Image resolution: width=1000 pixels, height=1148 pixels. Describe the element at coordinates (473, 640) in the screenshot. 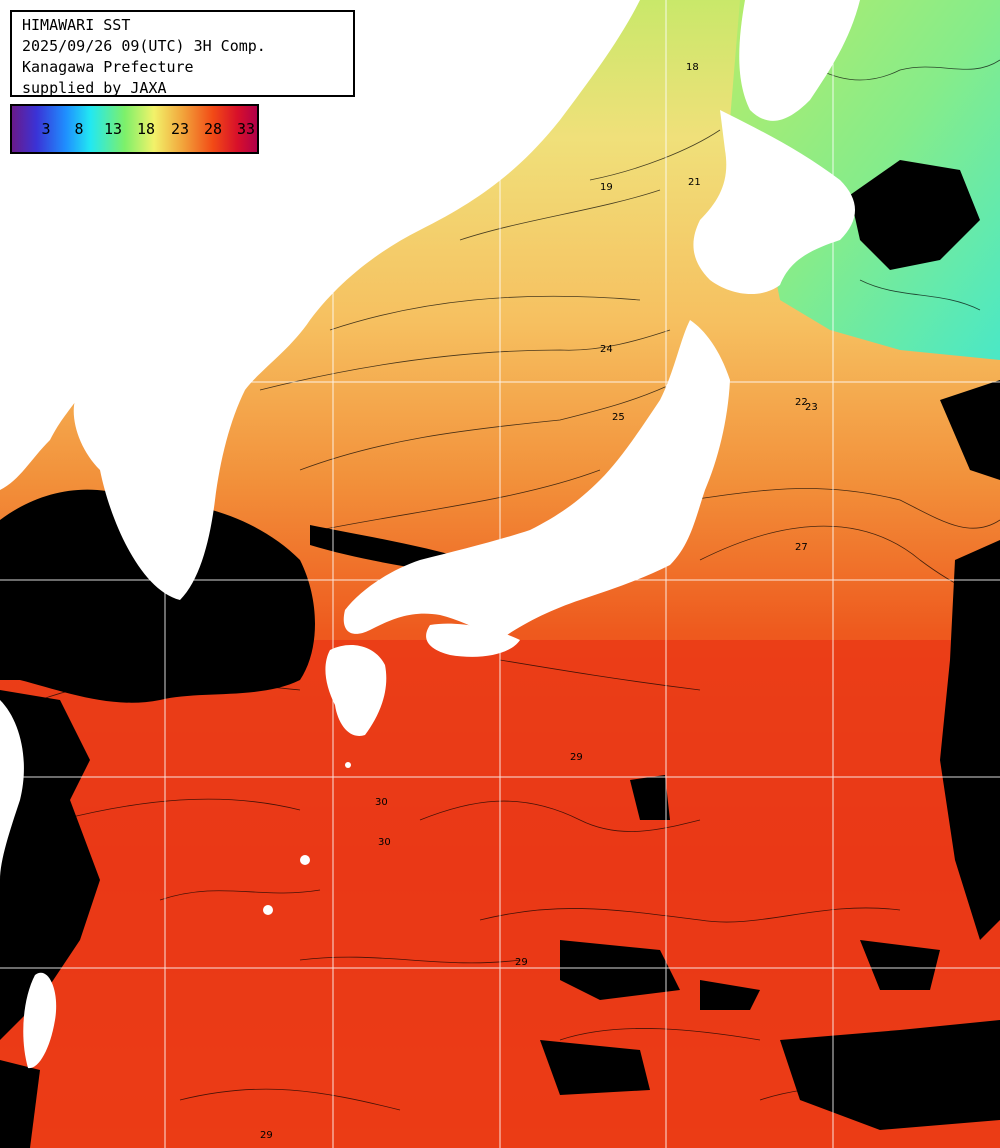

I see `land-shikoku` at that location.